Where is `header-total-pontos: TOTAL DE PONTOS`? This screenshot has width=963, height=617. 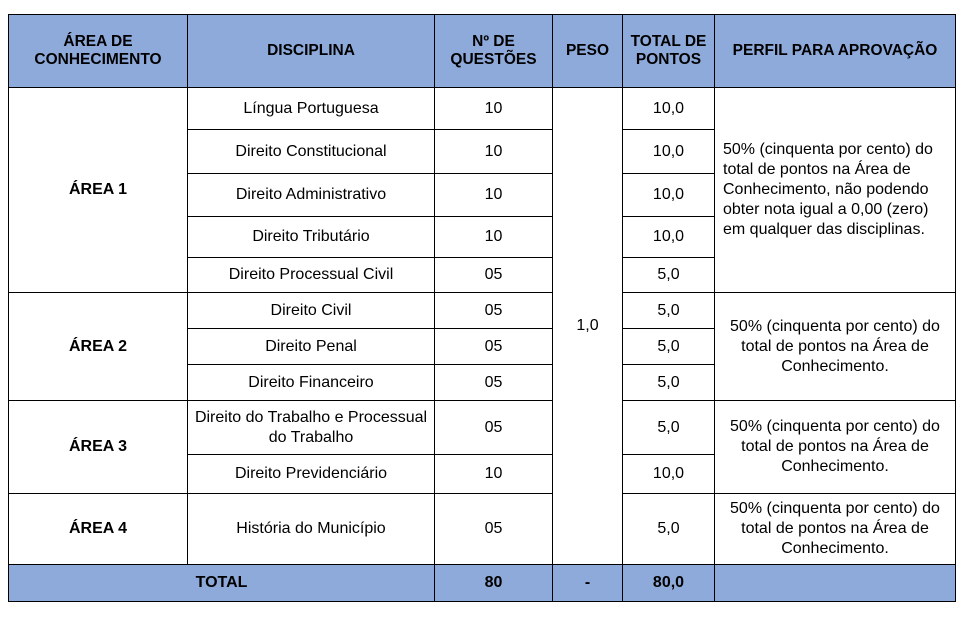
header-total-pontos: TOTAL DE PONTOS is located at coordinates (668, 51).